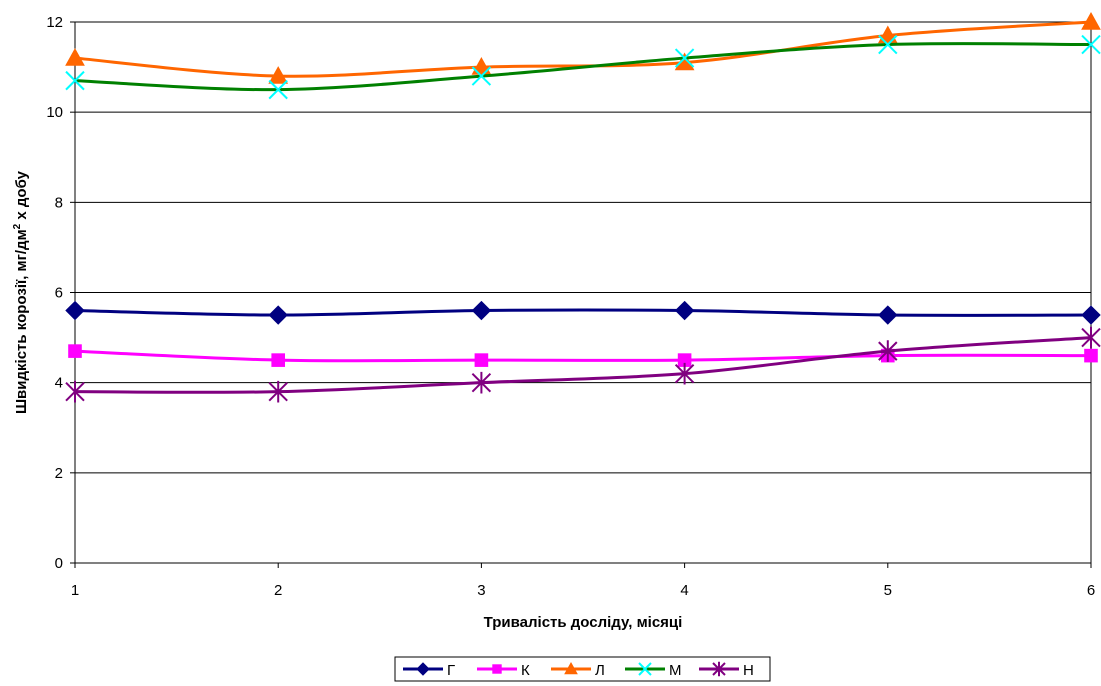 This screenshot has height=686, width=1101. I want to click on y-tick-label: 10, so click(54, 112).